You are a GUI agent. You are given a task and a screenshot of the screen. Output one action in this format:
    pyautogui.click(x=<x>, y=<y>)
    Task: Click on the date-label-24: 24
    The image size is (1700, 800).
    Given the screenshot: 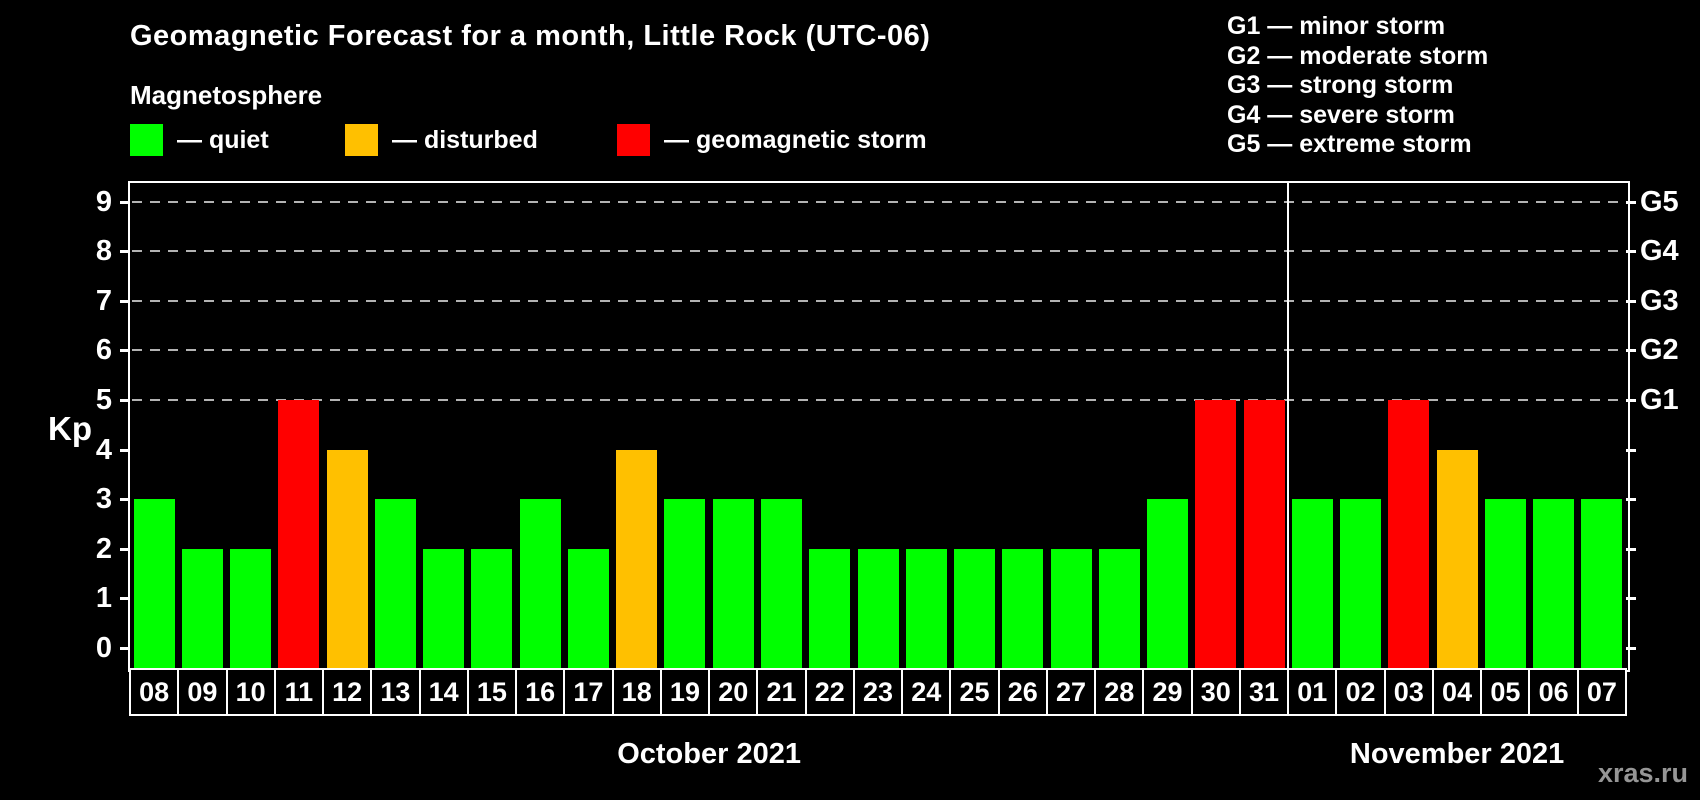 What is the action you would take?
    pyautogui.click(x=926, y=692)
    